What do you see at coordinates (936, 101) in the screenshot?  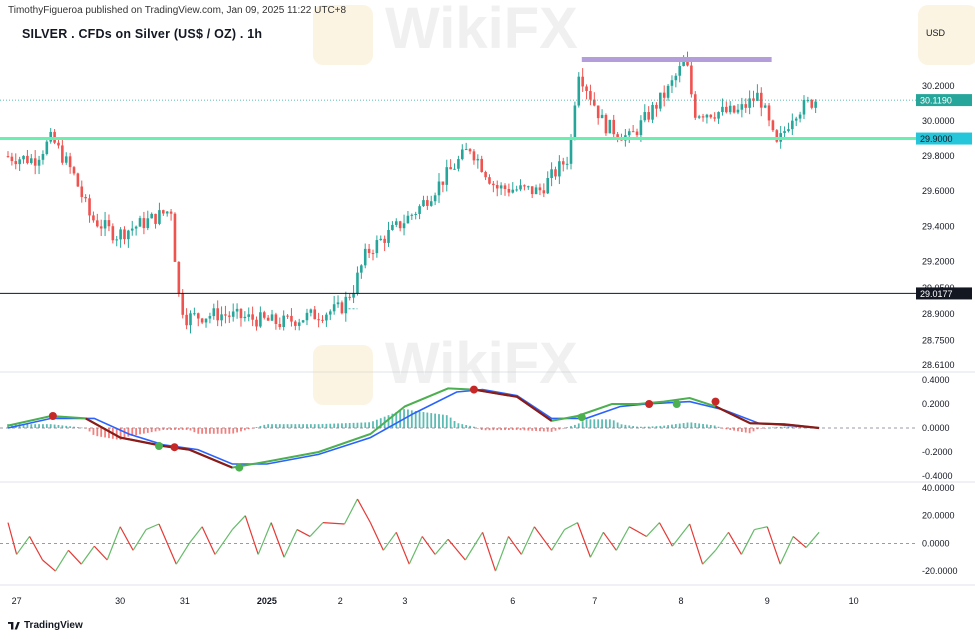 I see `current-price-label: 30.1190` at bounding box center [936, 101].